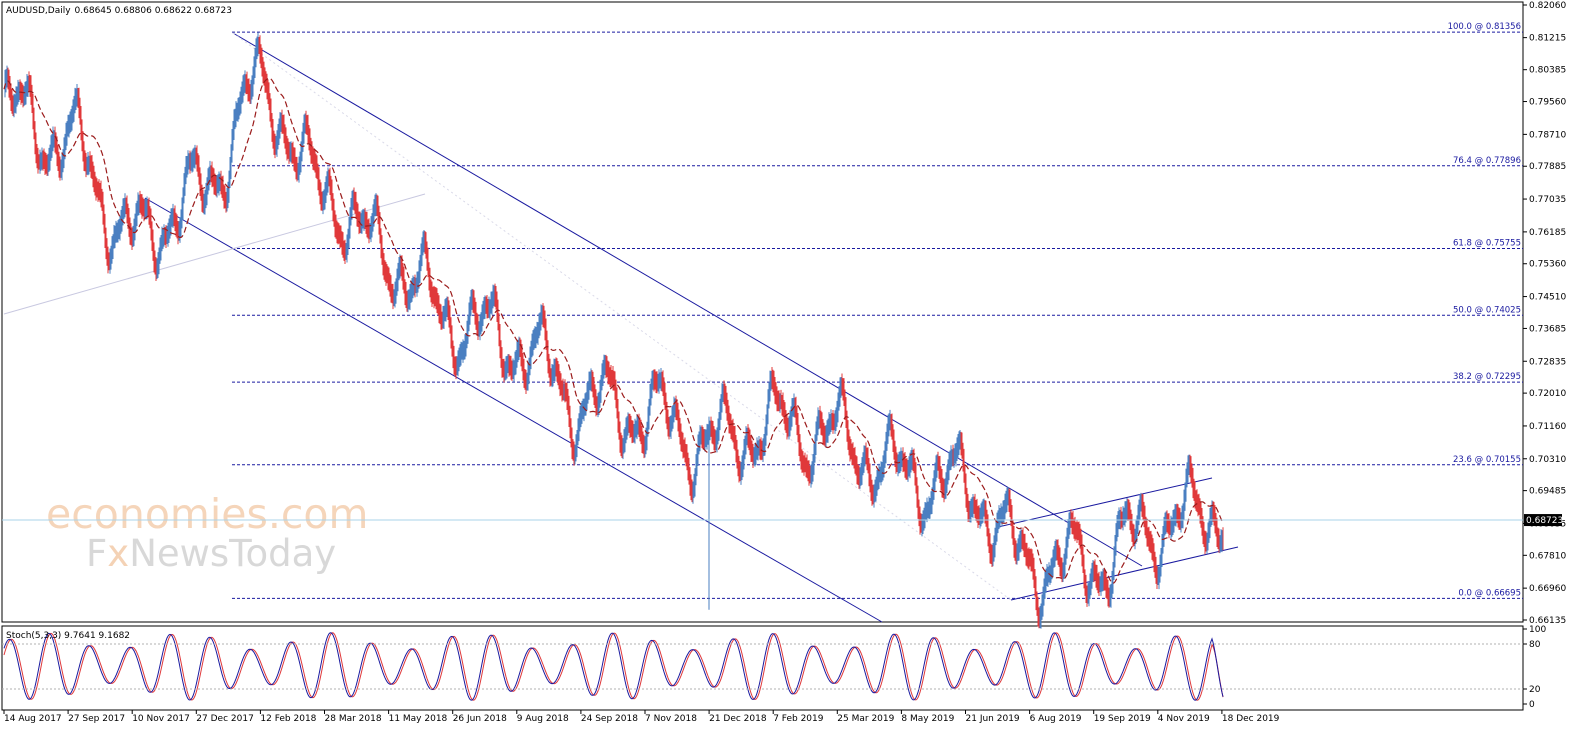 The width and height of the screenshot is (1596, 743). I want to click on time-tick-label: 27 Sep 2017, so click(96, 719).